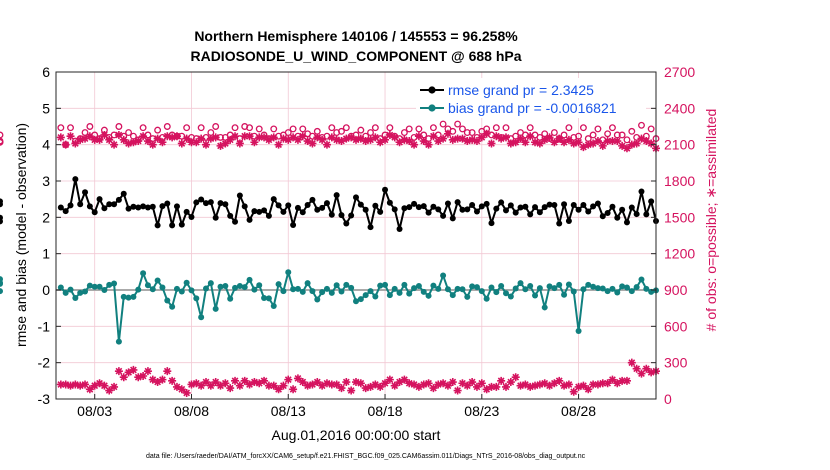  What do you see at coordinates (679, 254) in the screenshot?
I see `y-tick-label-right: 1200` at bounding box center [679, 254].